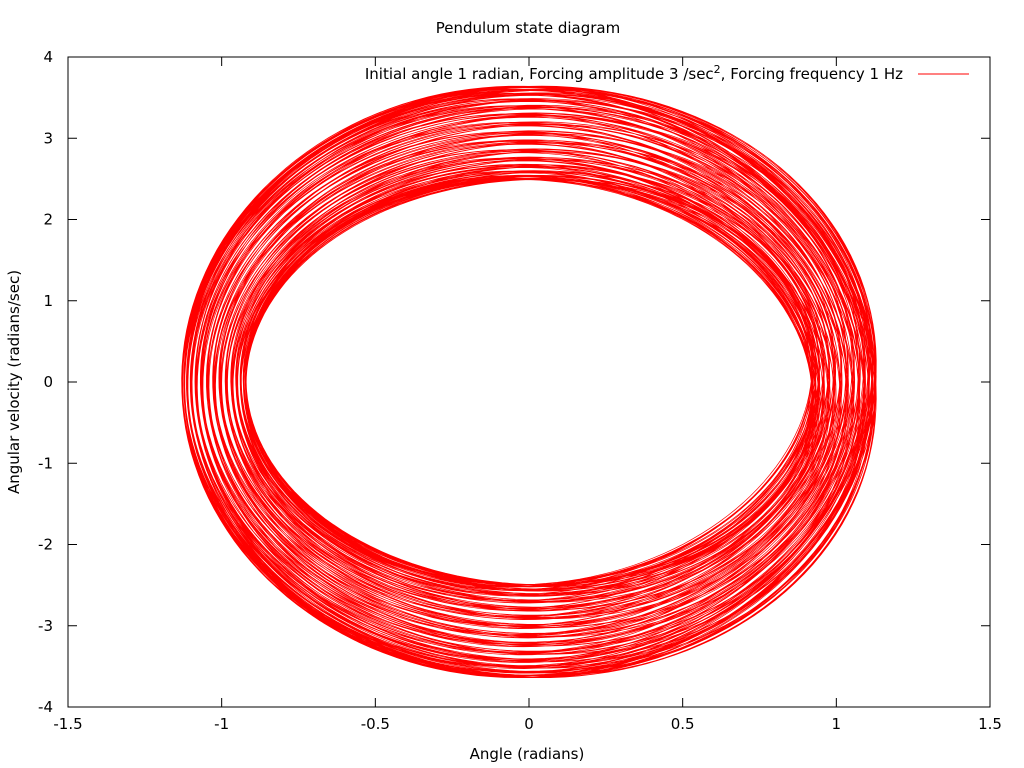 The image size is (1024, 768). Describe the element at coordinates (48, 138) in the screenshot. I see `y-tick-label: 3` at that location.